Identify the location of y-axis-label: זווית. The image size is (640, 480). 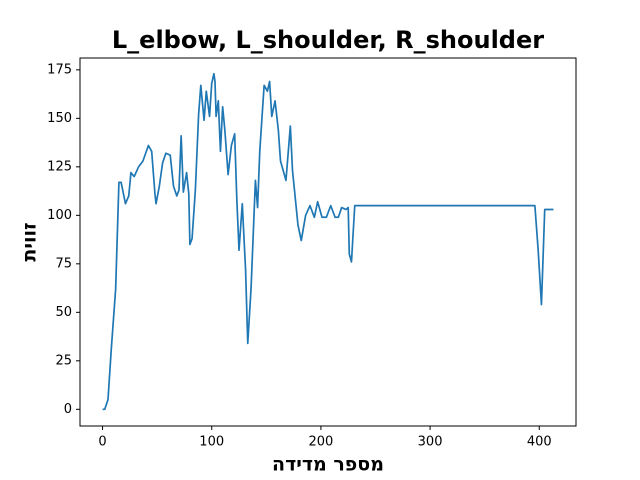
(30, 241).